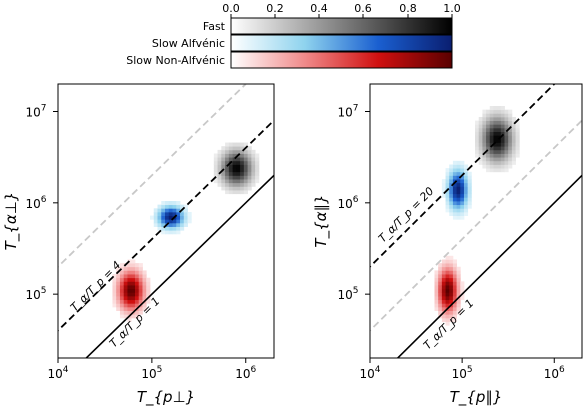 The width and height of the screenshot is (583, 408). Describe the element at coordinates (341, 26) in the screenshot. I see `colorbar-strip` at that location.